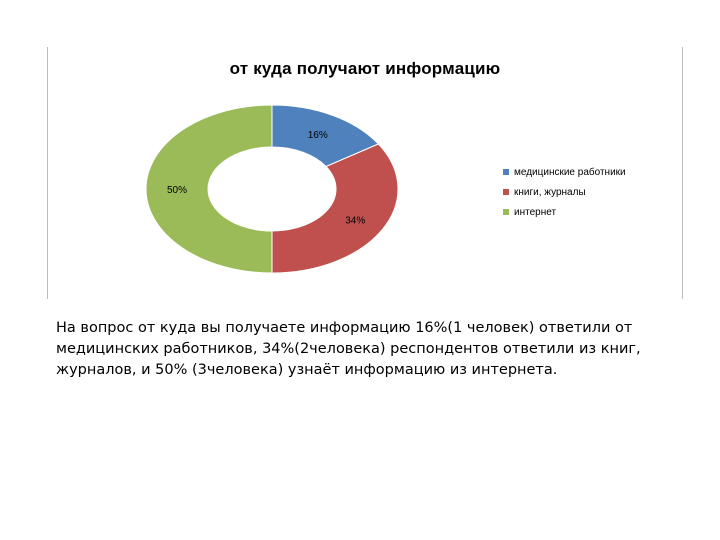 This screenshot has height=540, width=720. Describe the element at coordinates (177, 190) in the screenshot. I see `data-label: 50%` at that location.